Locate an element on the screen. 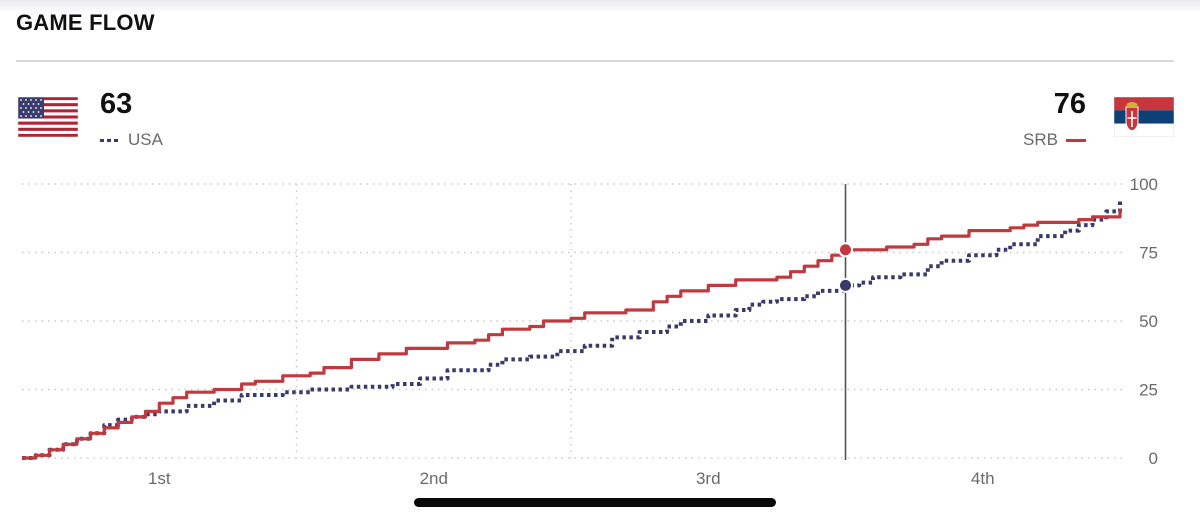 This screenshot has width=1200, height=520. y-tick-label-25: 25 is located at coordinates (1148, 390).